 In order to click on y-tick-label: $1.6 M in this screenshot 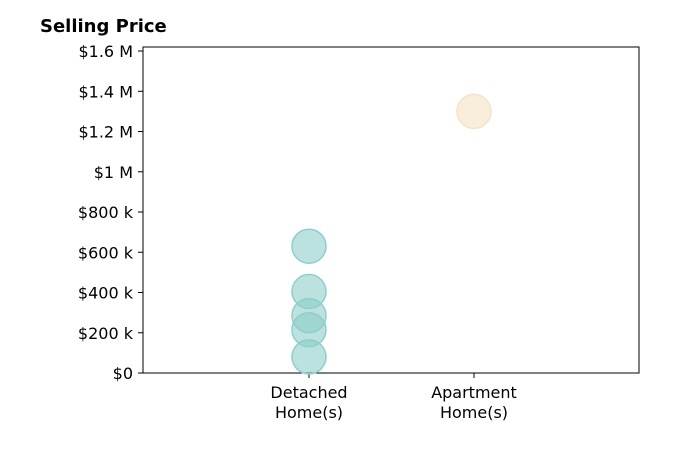, I will do `click(105, 51)`.